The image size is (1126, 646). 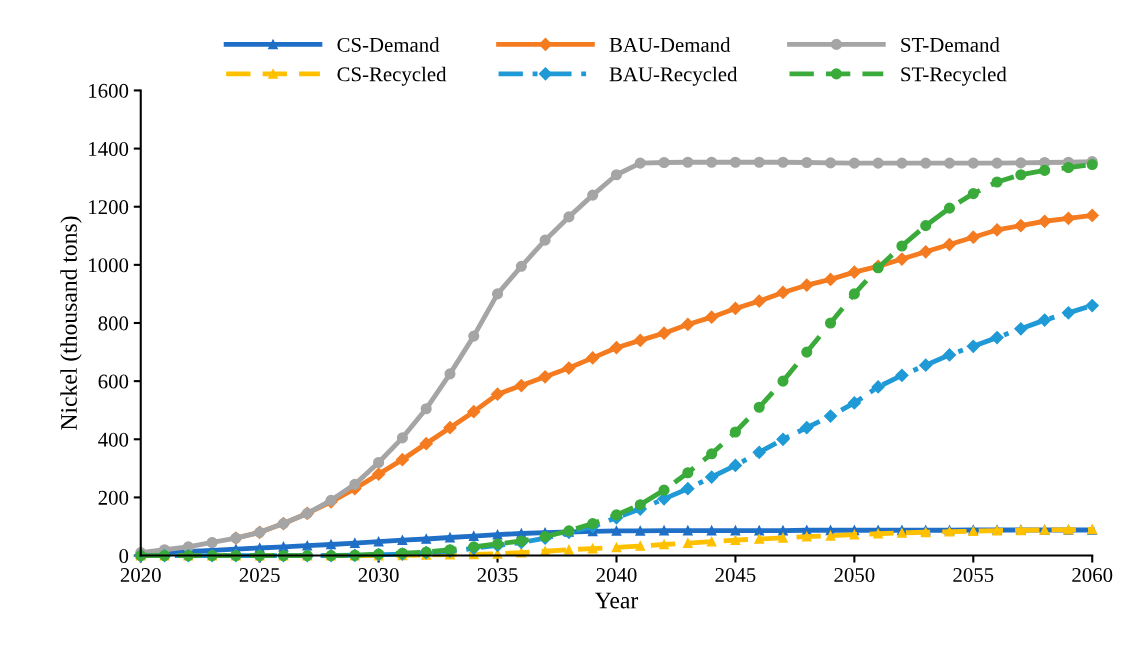 I want to click on y-axis-title: Nickel (thousand tons), so click(x=71, y=323).